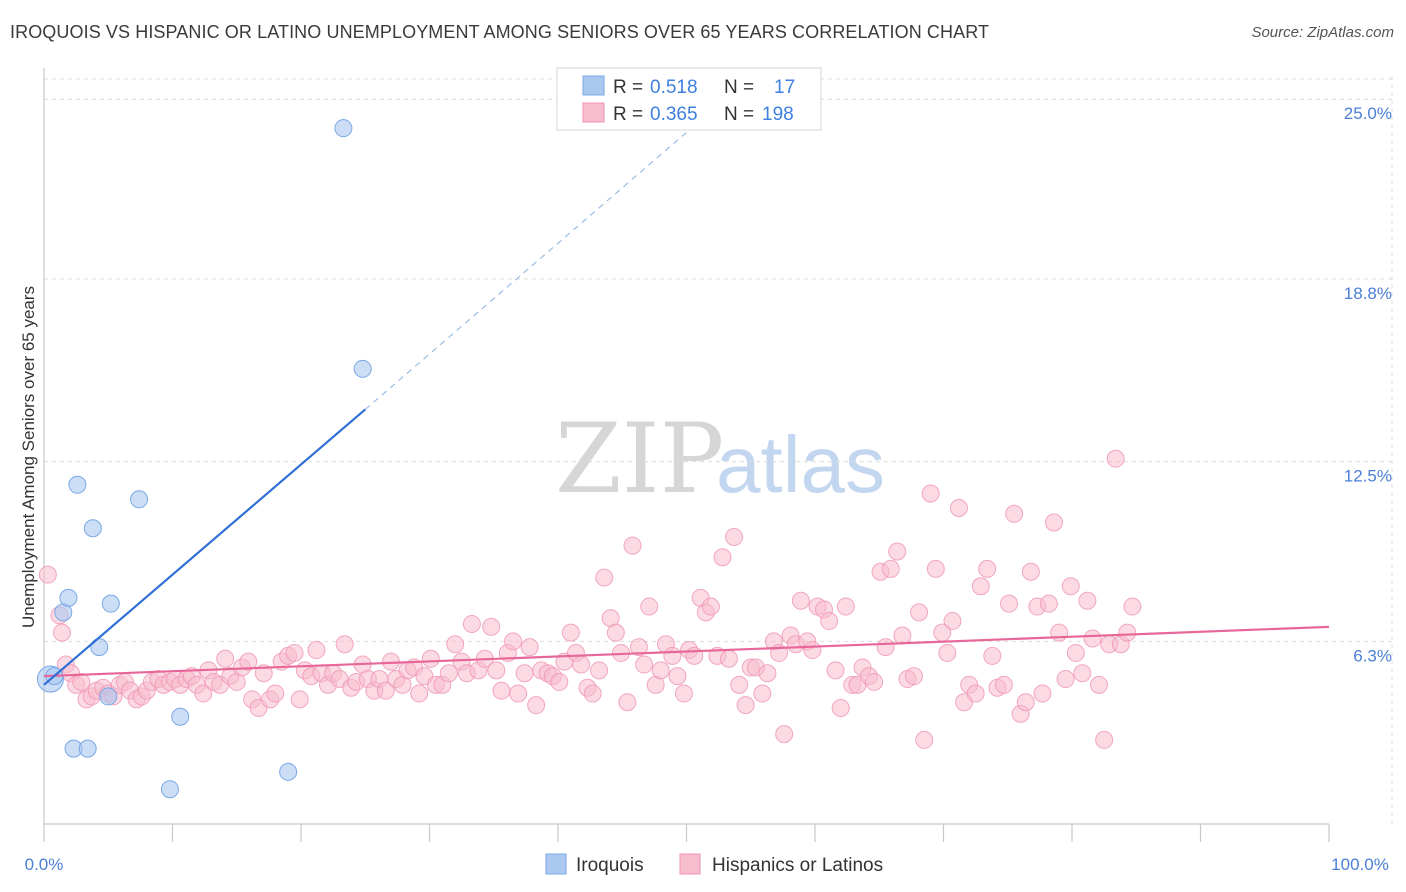 The width and height of the screenshot is (1406, 892). I want to click on iroquois-trendline, so click(204, 547).